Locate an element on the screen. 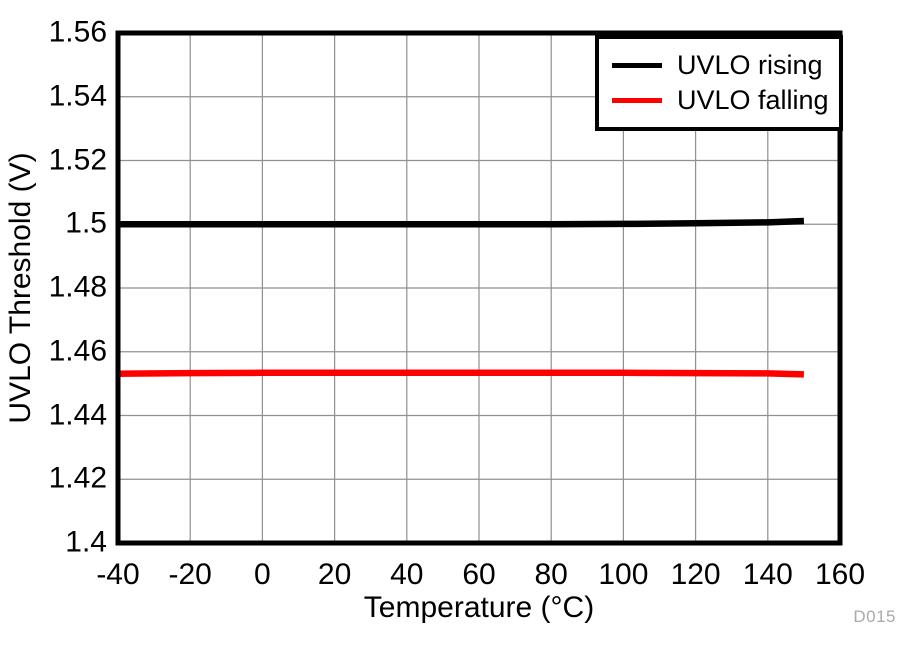 The width and height of the screenshot is (899, 660). x-tick-label: 40 is located at coordinates (407, 574).